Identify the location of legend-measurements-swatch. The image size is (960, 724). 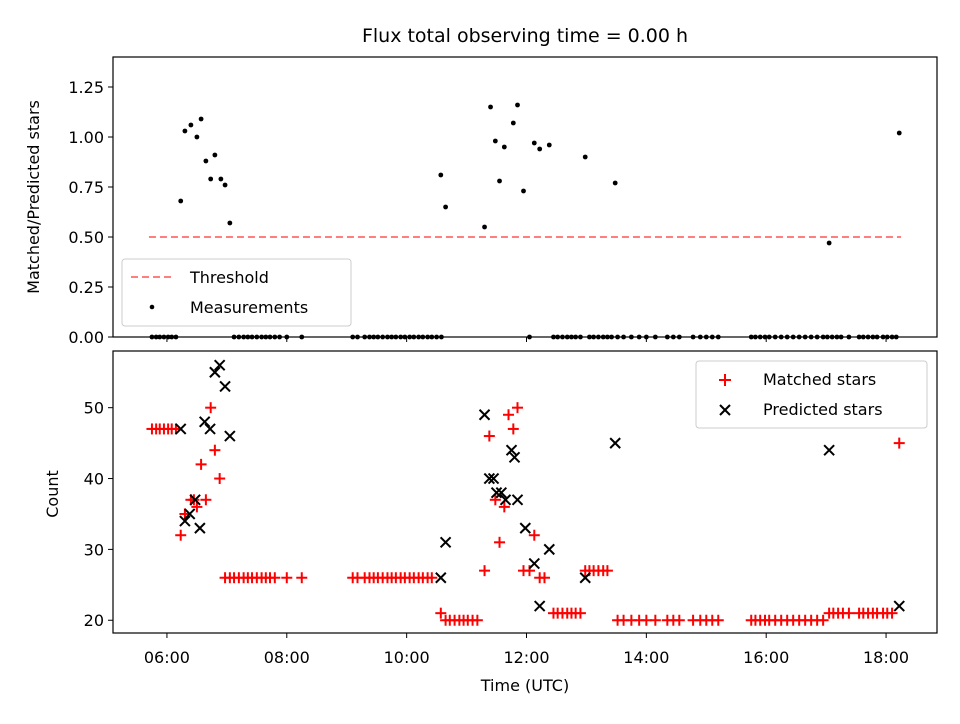
(152, 307).